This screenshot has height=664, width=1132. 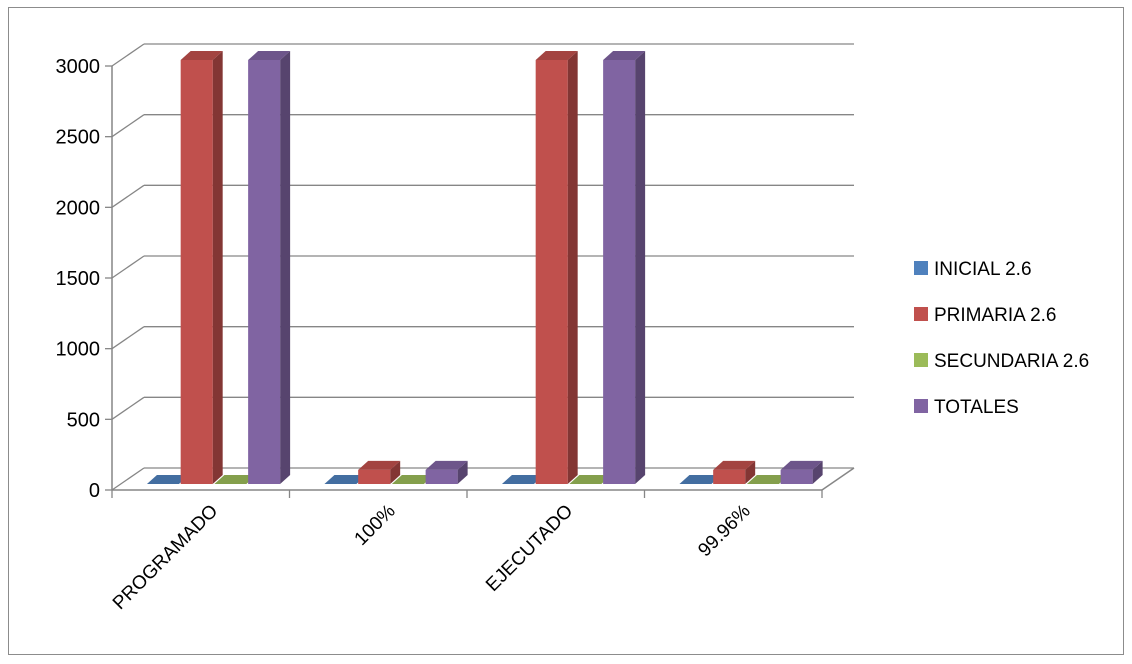 I want to click on legend-item-1: PRIMARIA 2.6, so click(x=985, y=315).